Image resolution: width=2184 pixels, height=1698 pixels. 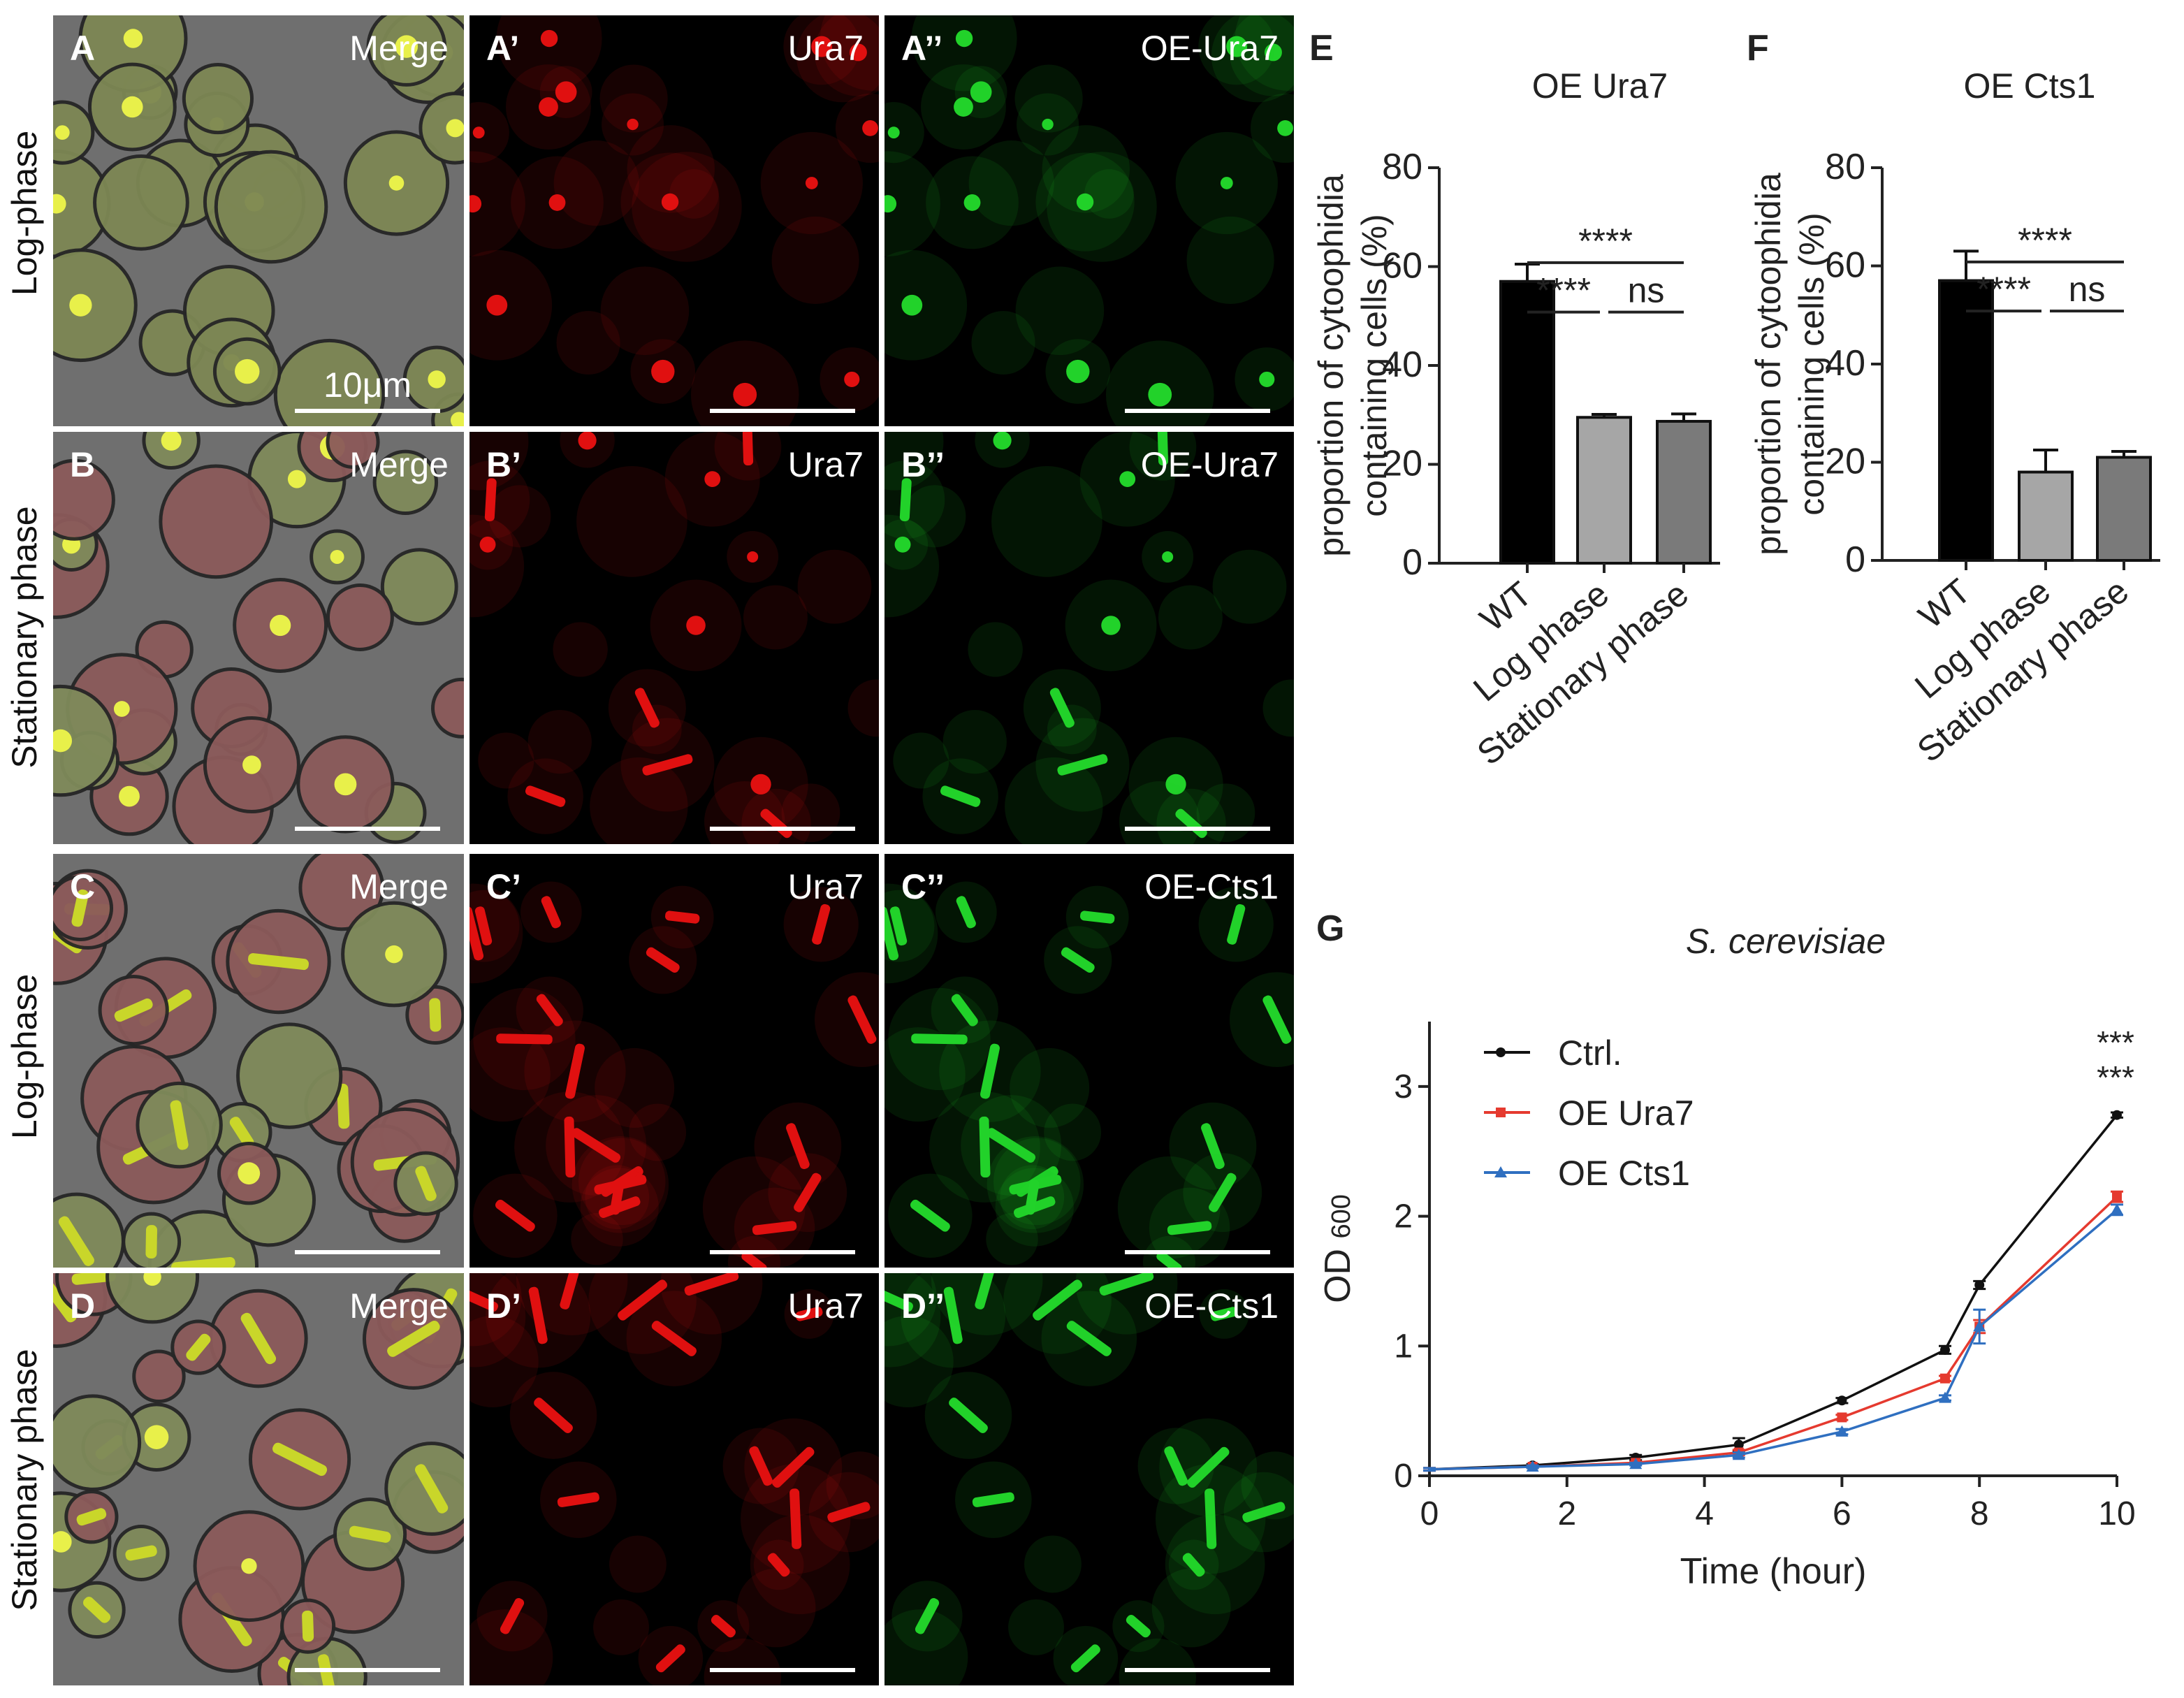 I want to click on micro-panel: D’ Ura7, so click(x=674, y=1479).